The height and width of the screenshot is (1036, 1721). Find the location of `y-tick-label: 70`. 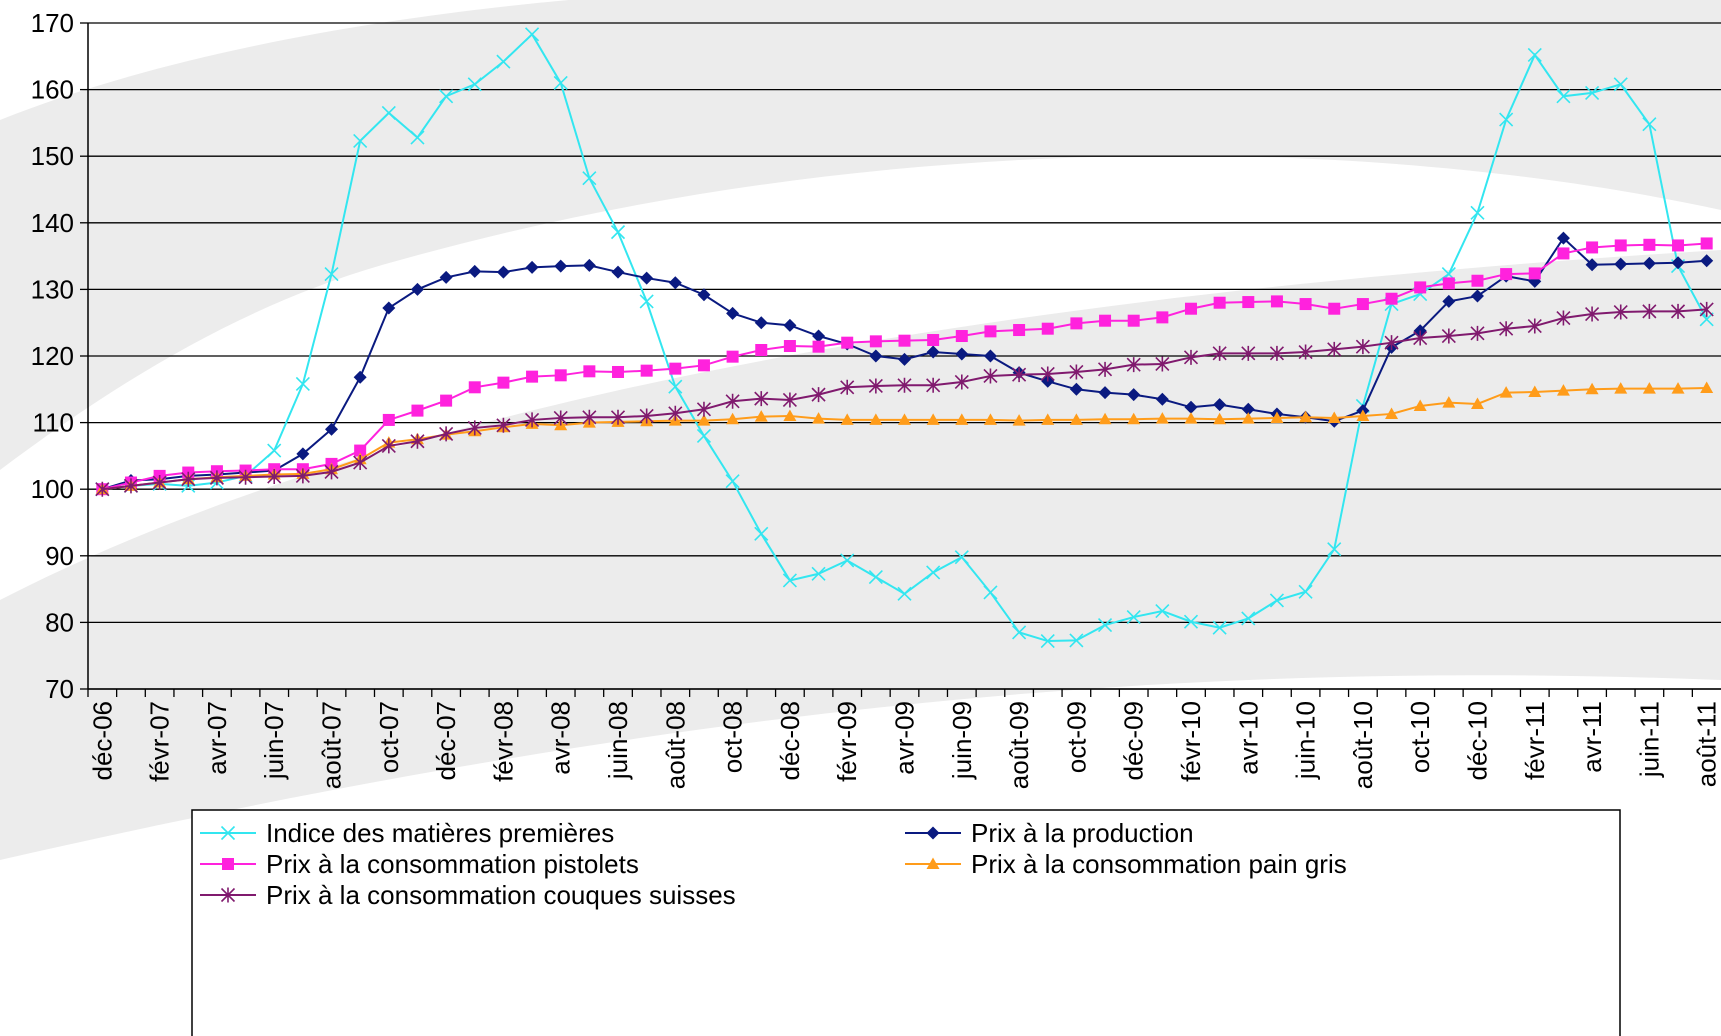

y-tick-label: 70 is located at coordinates (59, 689).